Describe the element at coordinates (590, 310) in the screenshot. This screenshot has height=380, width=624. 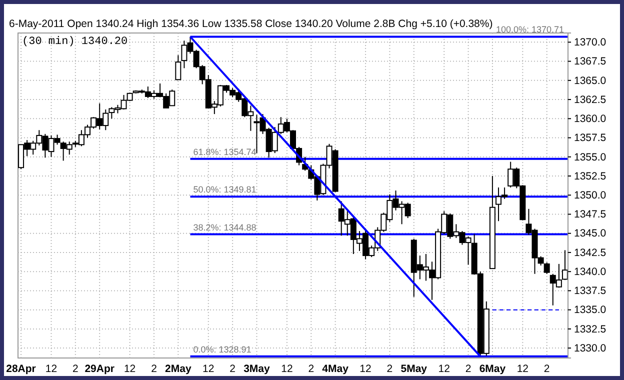
I see `y-tick-label: 1335.0` at that location.